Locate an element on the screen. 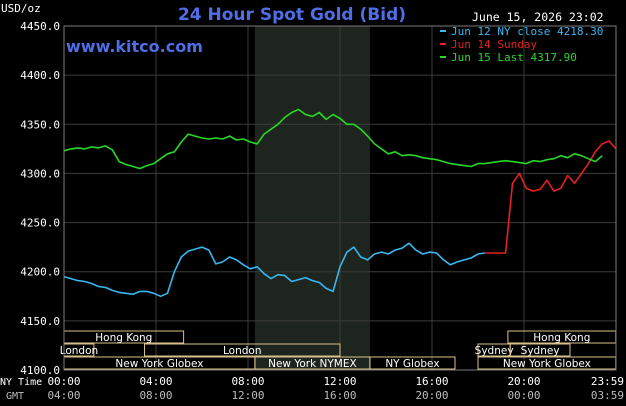 The width and height of the screenshot is (626, 406). session-label: NY Globex is located at coordinates (412, 364).